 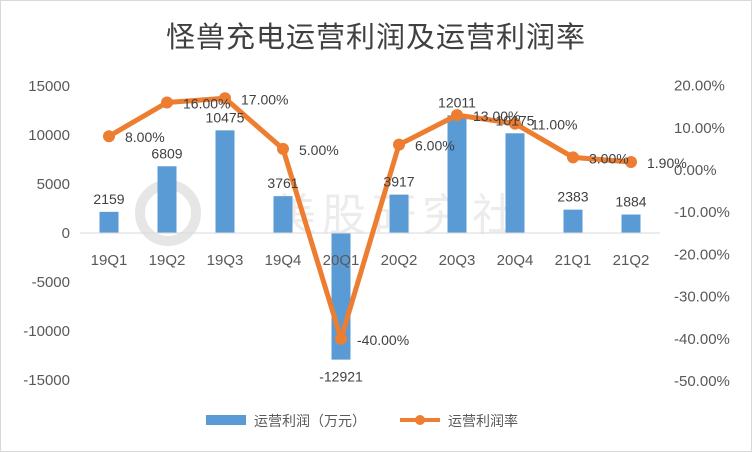 What do you see at coordinates (264, 99) in the screenshot?
I see `line-label-19Q3: 17.00%` at bounding box center [264, 99].